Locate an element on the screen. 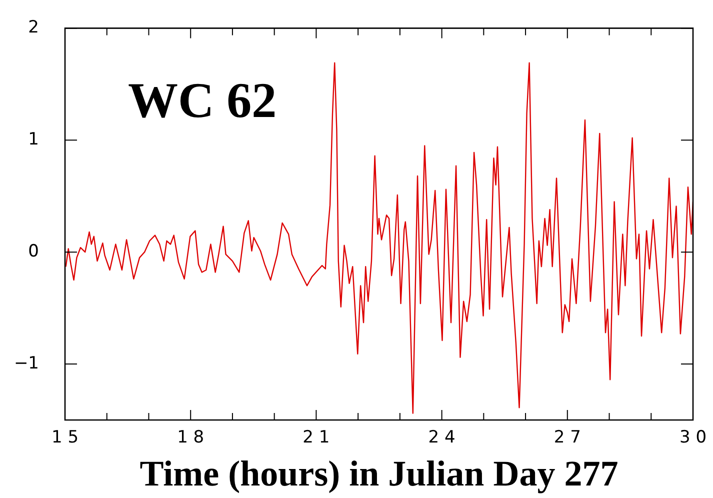  x-tick-label: 1 5 is located at coordinates (65, 438).